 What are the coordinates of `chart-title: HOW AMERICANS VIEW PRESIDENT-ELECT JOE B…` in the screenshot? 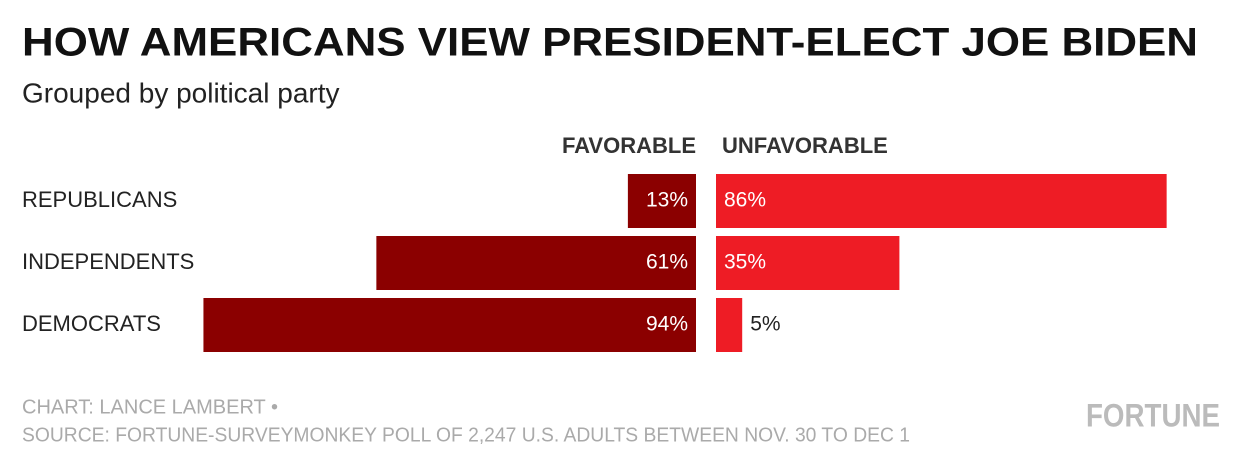 It's located at (610, 43).